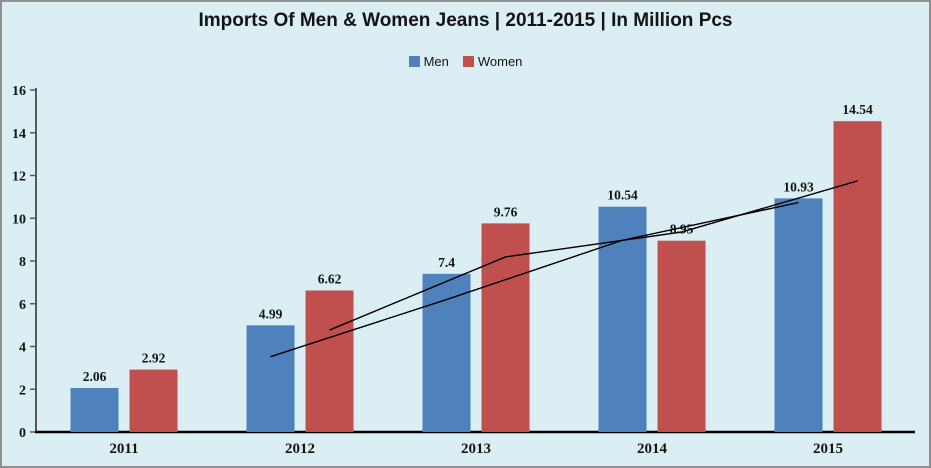 Image resolution: width=931 pixels, height=468 pixels. What do you see at coordinates (652, 449) in the screenshot?
I see `x-tick-label-2014: 2014` at bounding box center [652, 449].